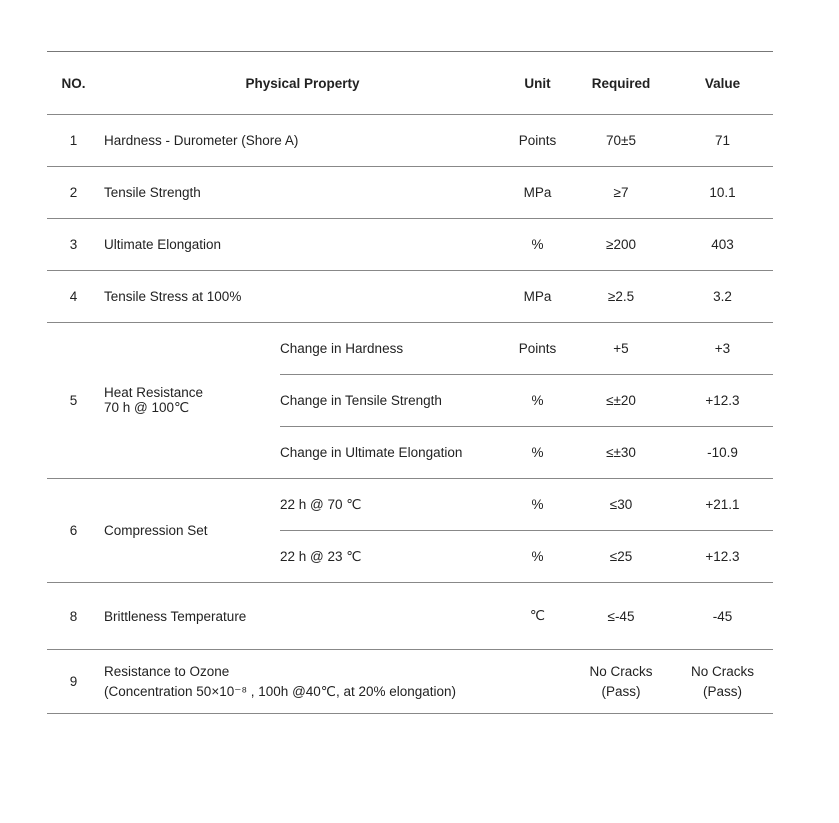  Describe the element at coordinates (722, 691) in the screenshot. I see `value-line2: (Pass)` at that location.